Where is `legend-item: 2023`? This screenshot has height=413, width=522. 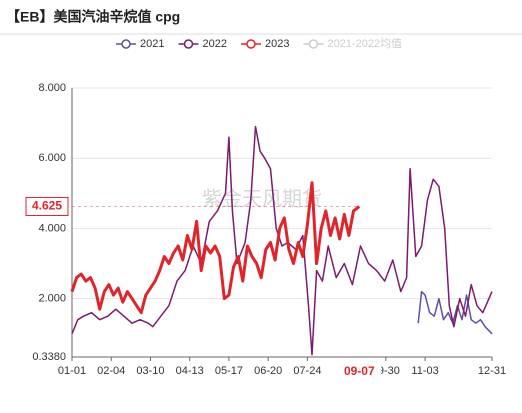
legend-item: 2023 is located at coordinates (264, 44).